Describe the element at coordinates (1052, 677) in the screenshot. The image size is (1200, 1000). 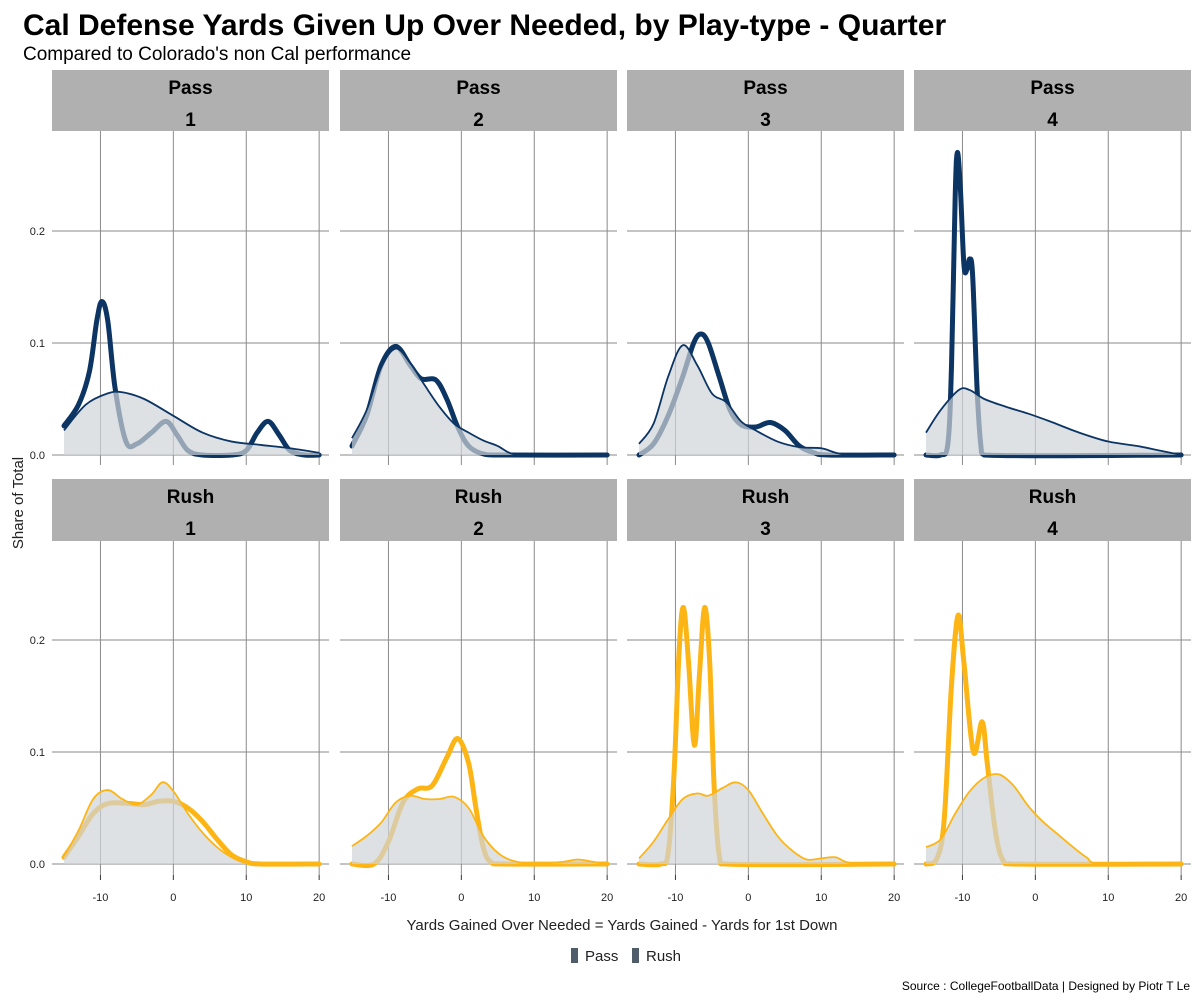
I see `facet-panel-rush-q4: Rush 4` at that location.